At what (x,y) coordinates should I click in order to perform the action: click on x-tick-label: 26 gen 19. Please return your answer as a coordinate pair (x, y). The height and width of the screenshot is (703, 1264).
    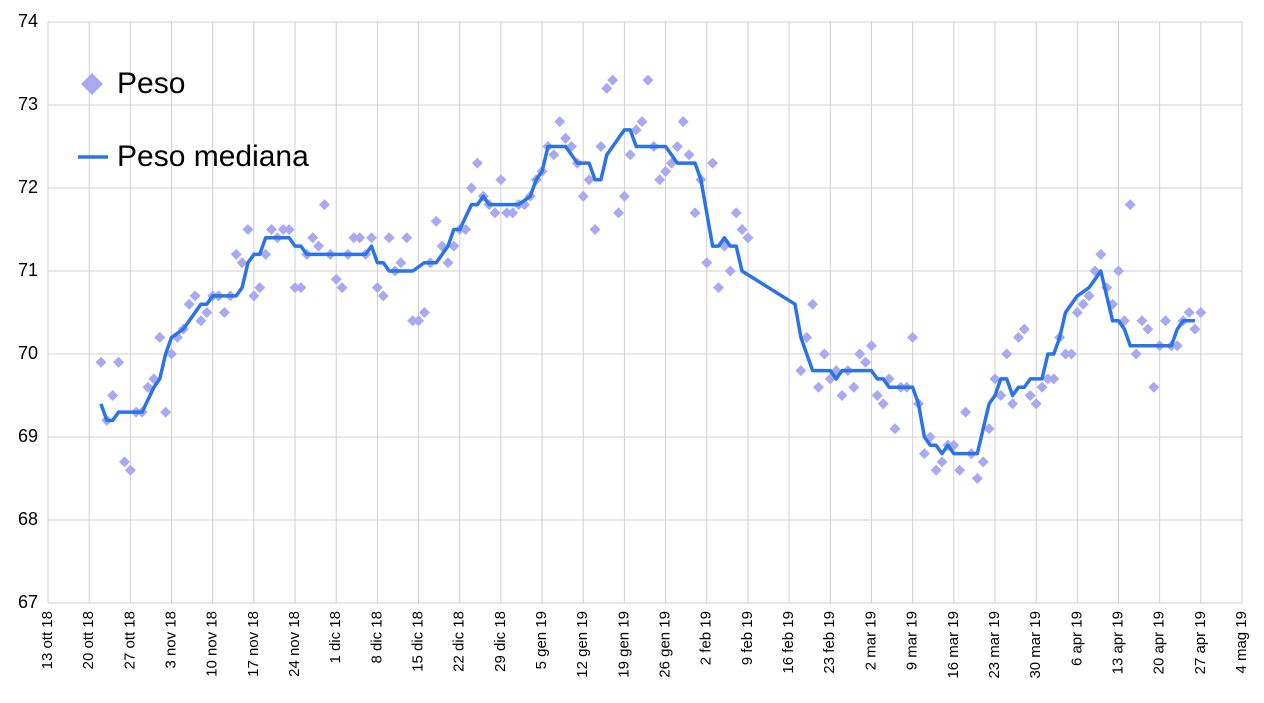
    Looking at the image, I should click on (665, 644).